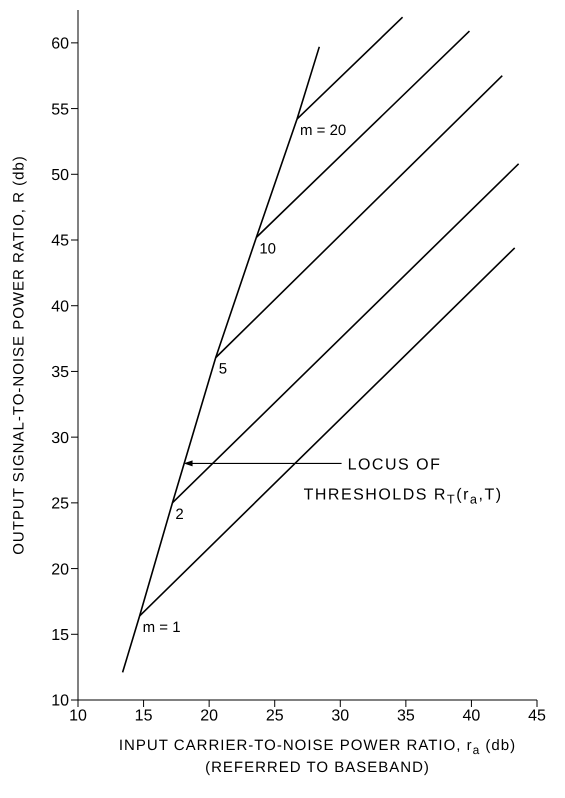 The image size is (565, 798). Describe the element at coordinates (60, 701) in the screenshot. I see `y-tick-label: 10` at that location.